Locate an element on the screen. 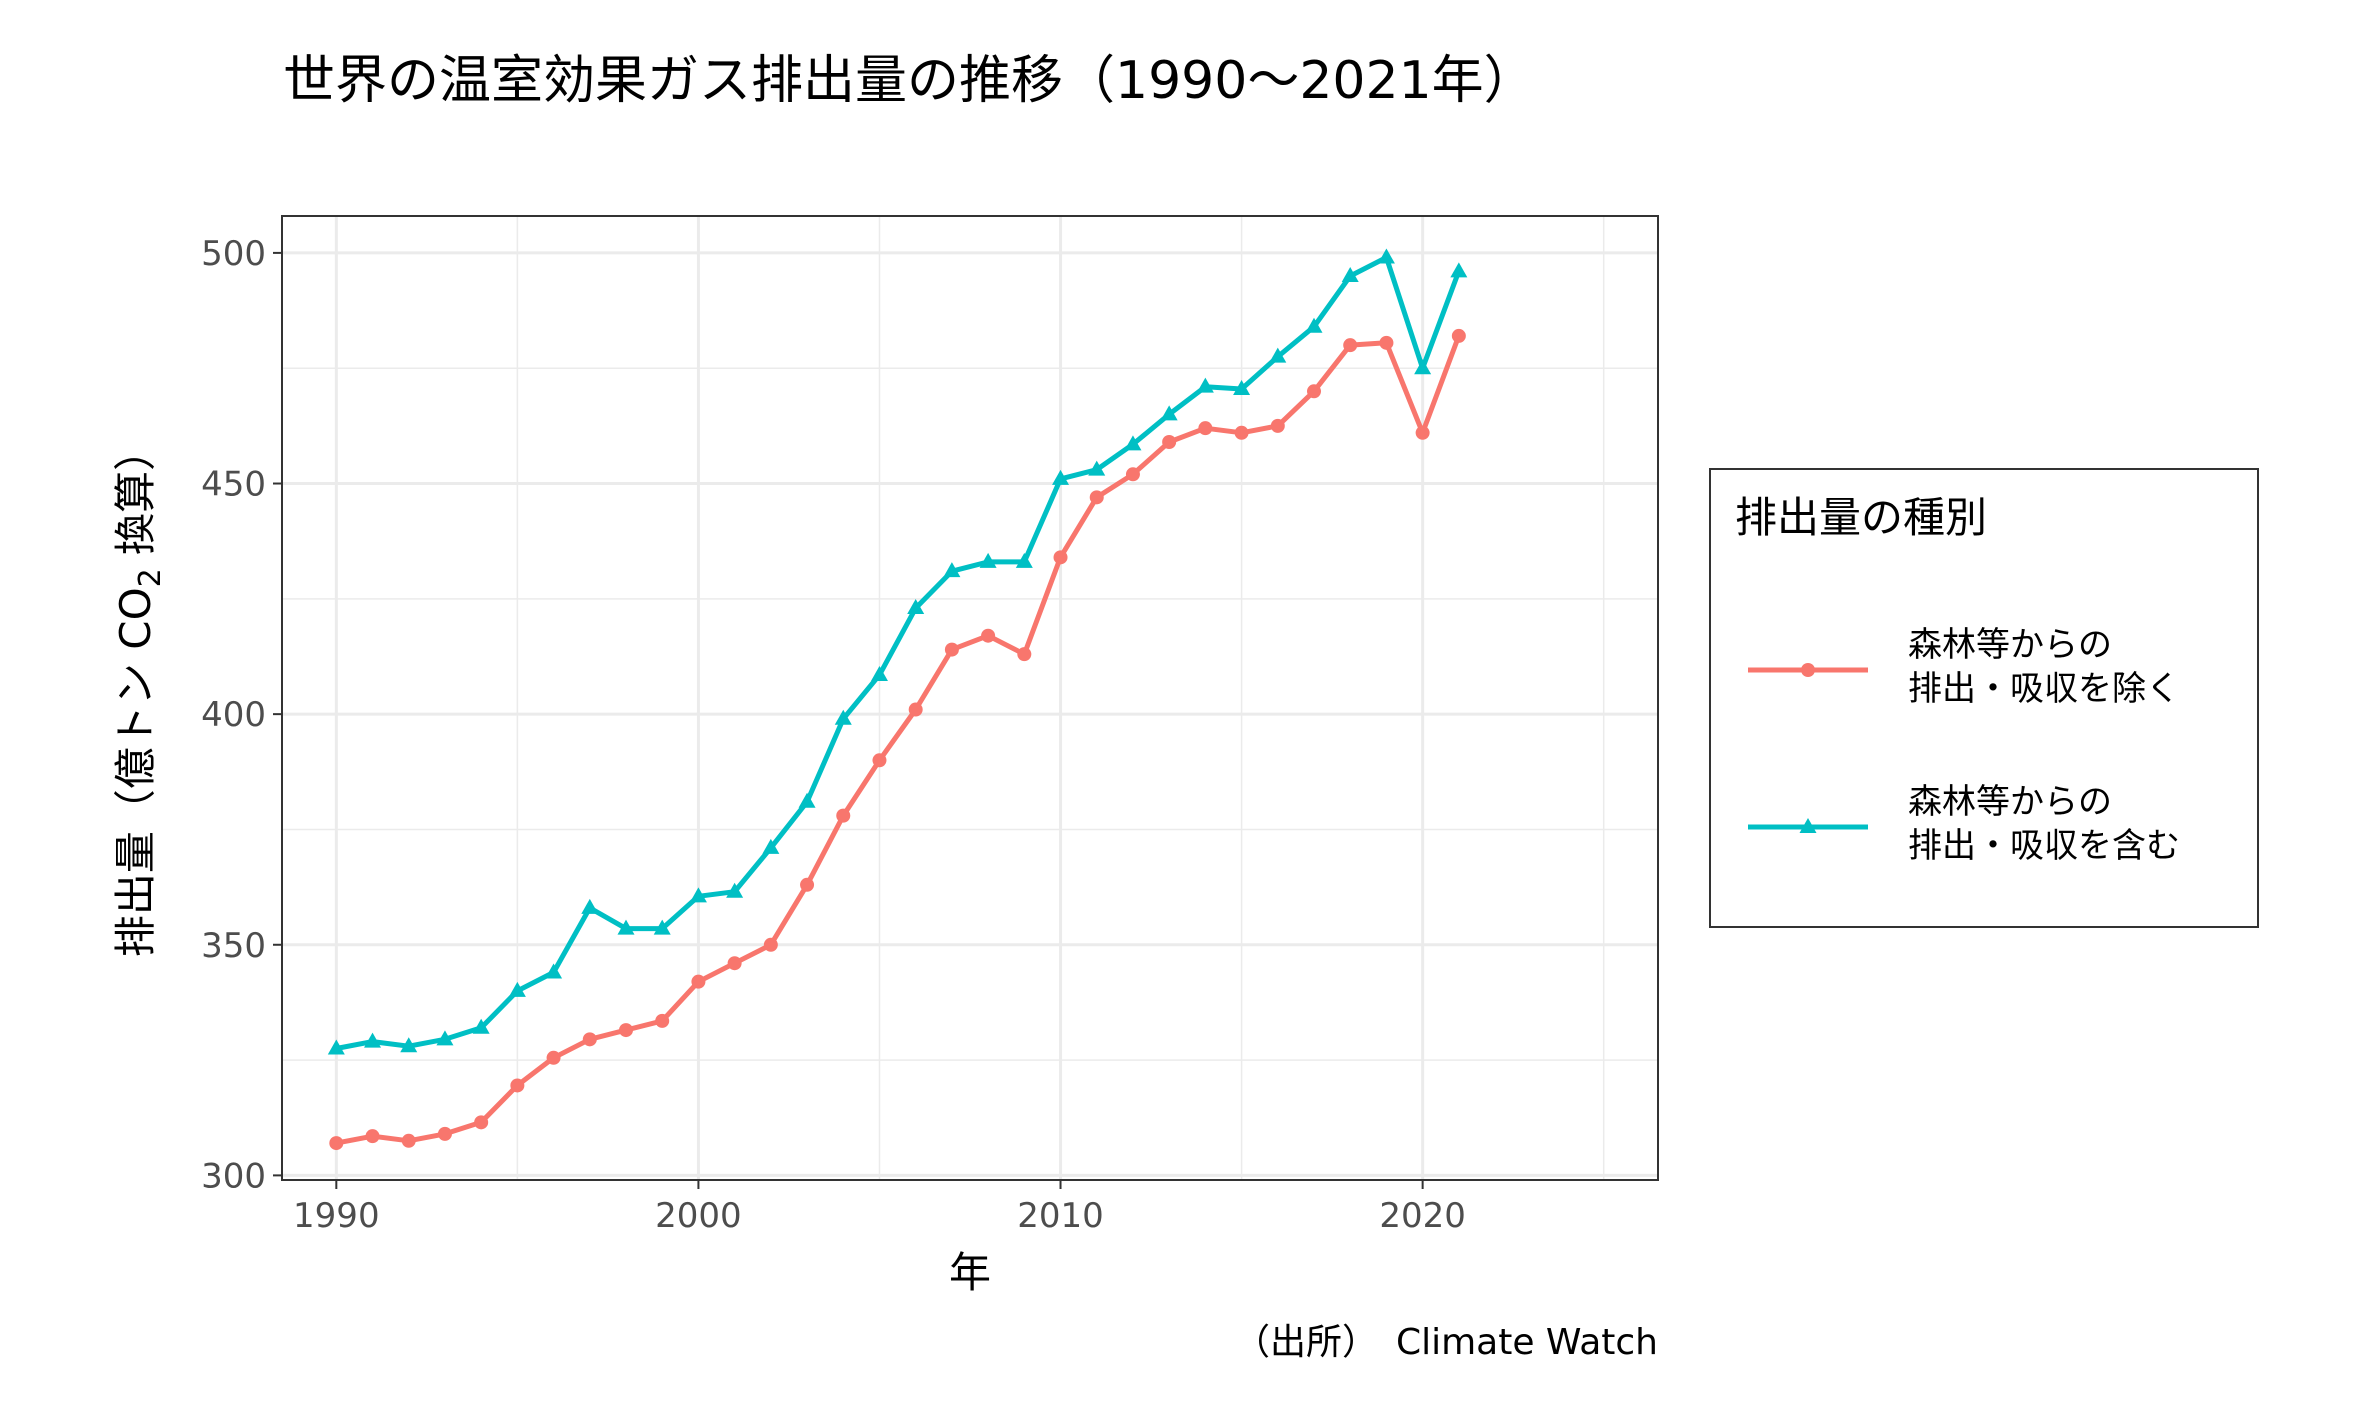  x-tick-label: 1990 is located at coordinates (336, 1216).